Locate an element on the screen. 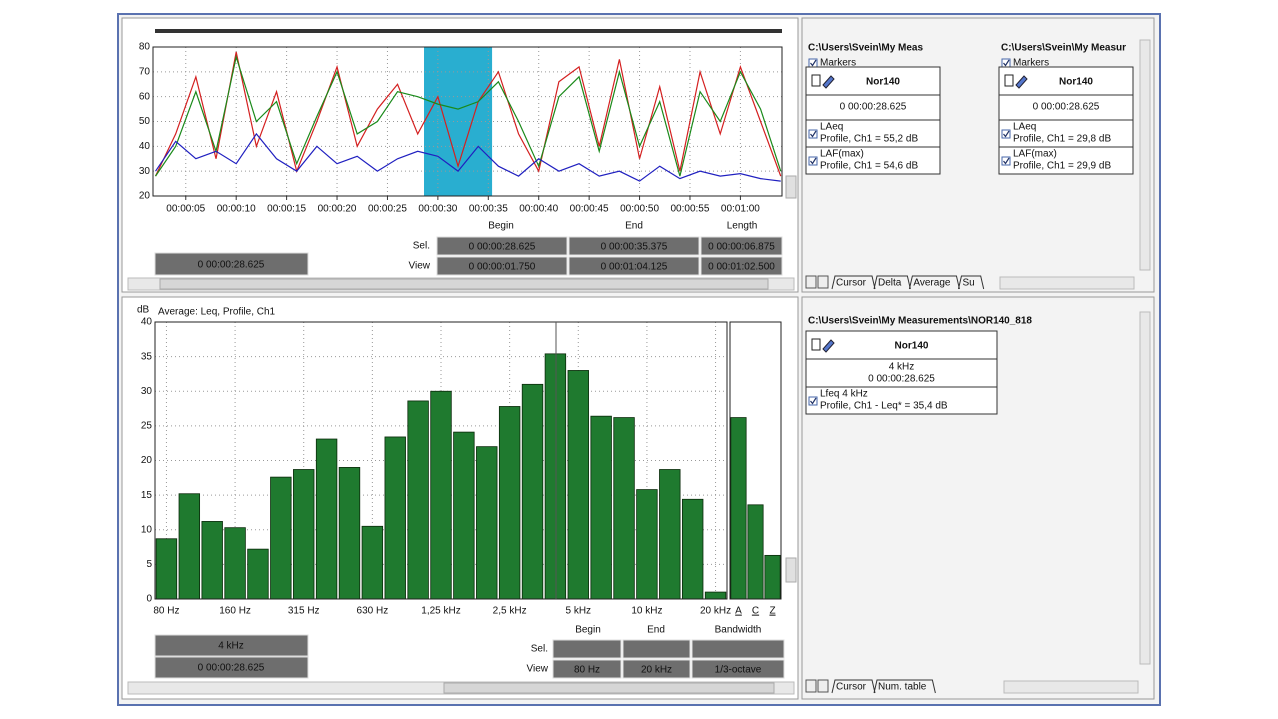  y-tick-label: 60 is located at coordinates (145, 96).